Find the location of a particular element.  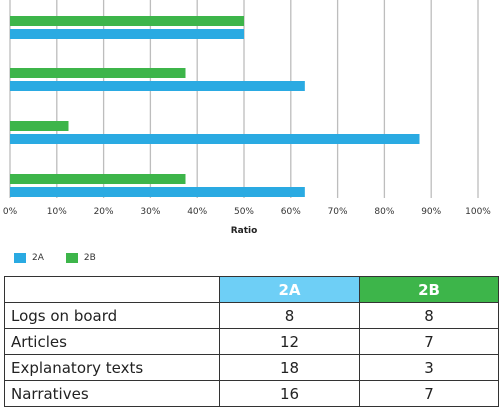

legend-item-2b: 2B is located at coordinates (80, 258).